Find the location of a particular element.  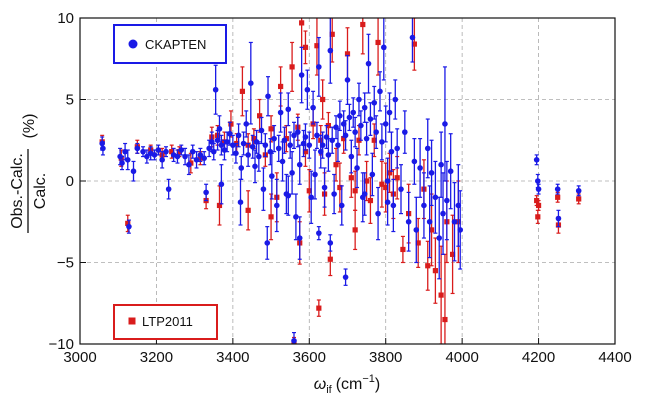

y-axis-label-denominator: Calc. is located at coordinates (40, 191).